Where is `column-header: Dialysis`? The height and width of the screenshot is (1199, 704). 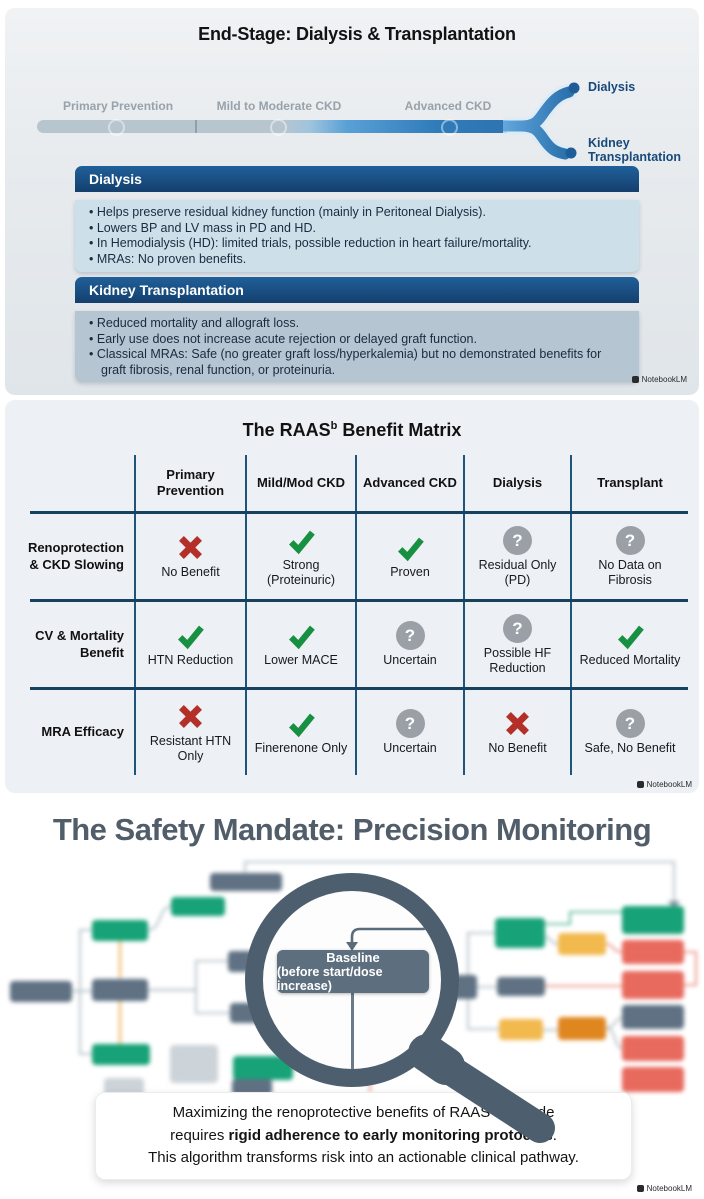 column-header: Dialysis is located at coordinates (516, 483).